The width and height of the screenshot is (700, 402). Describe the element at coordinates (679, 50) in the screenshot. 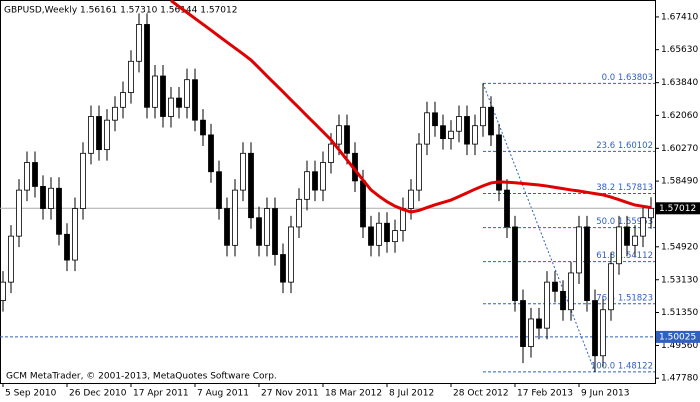

I see `y-tick-label: 1.65630` at that location.